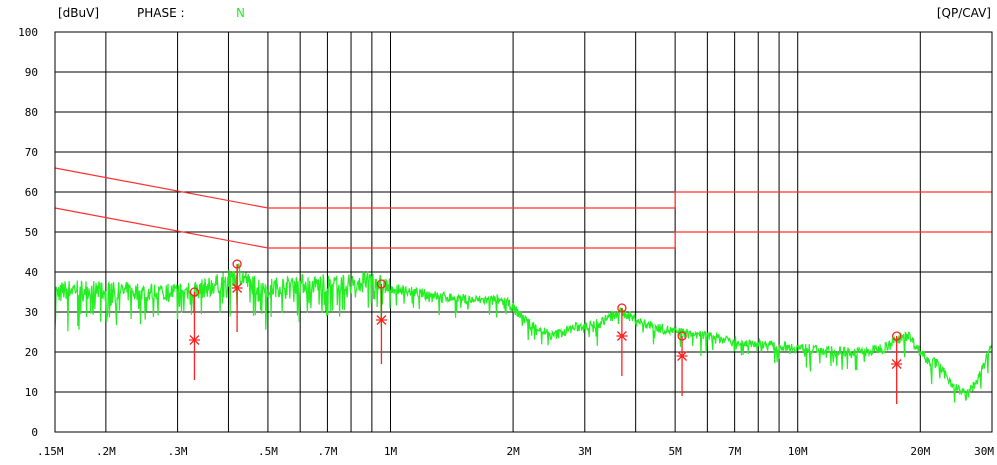 Image resolution: width=997 pixels, height=465 pixels. I want to click on x-tick-label: .3M, so click(178, 451).